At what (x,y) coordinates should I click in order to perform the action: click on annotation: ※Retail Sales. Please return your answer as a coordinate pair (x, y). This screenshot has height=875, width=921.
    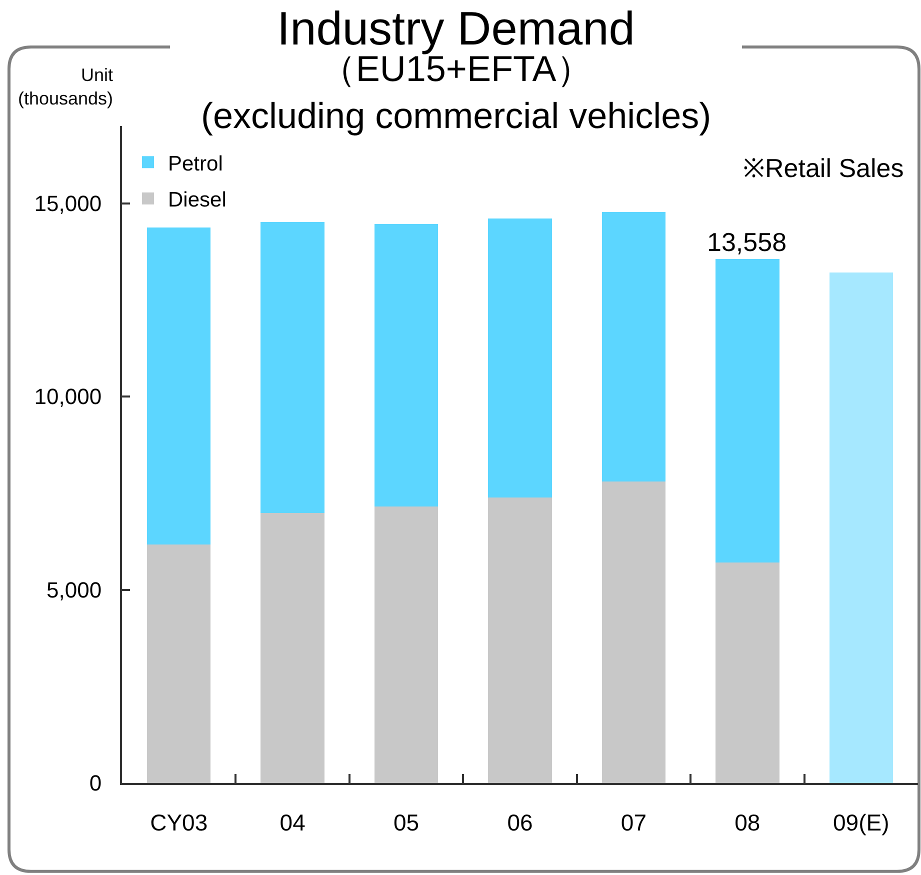
    Looking at the image, I should click on (823, 168).